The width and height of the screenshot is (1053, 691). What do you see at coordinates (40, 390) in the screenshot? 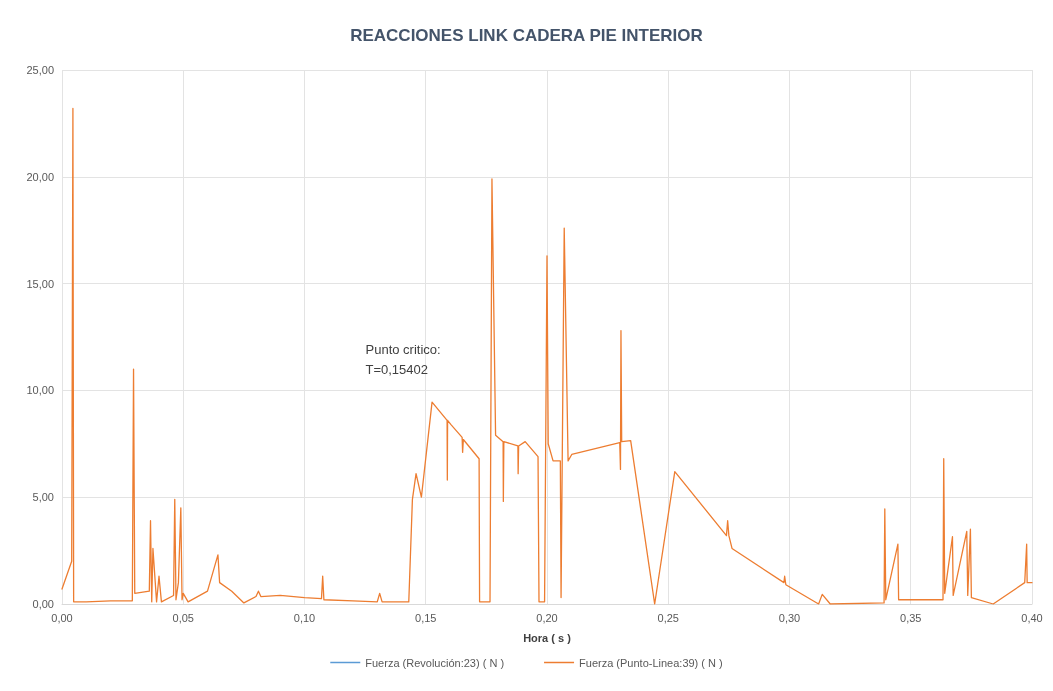
I see `y-tick-label: 10,00` at bounding box center [40, 390].